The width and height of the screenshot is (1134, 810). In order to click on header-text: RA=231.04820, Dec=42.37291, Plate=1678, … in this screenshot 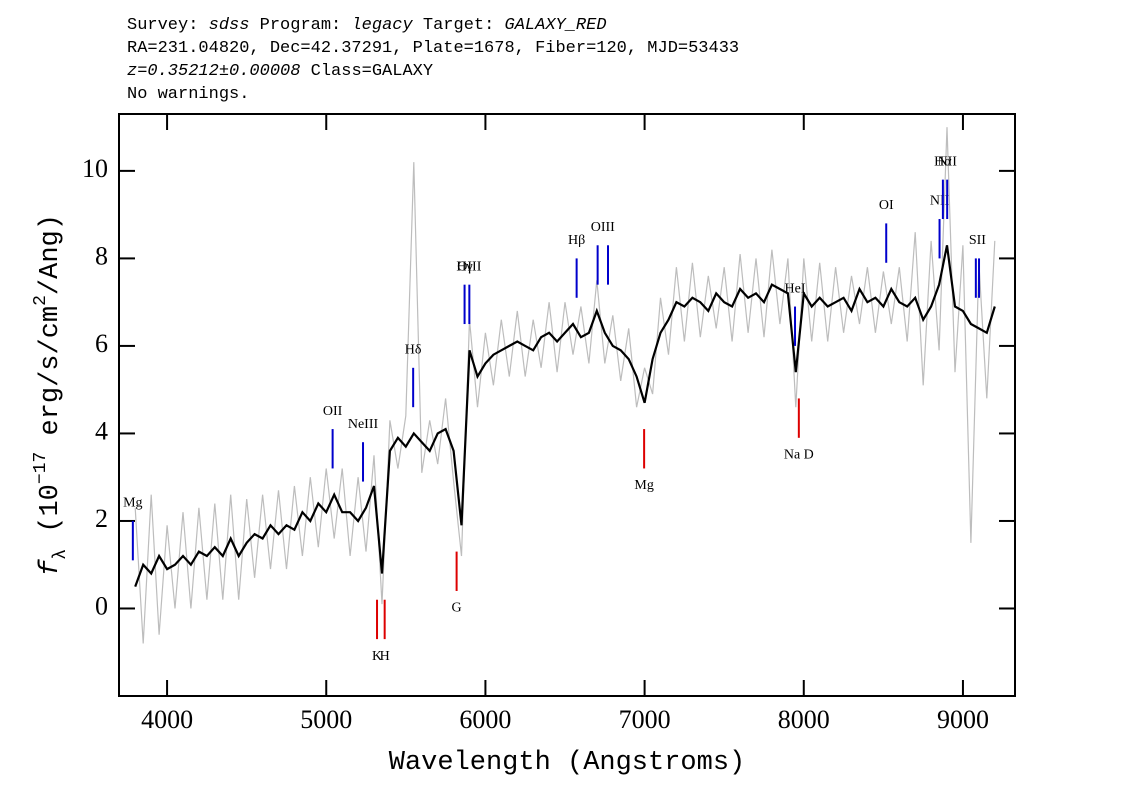, I will do `click(433, 48)`.